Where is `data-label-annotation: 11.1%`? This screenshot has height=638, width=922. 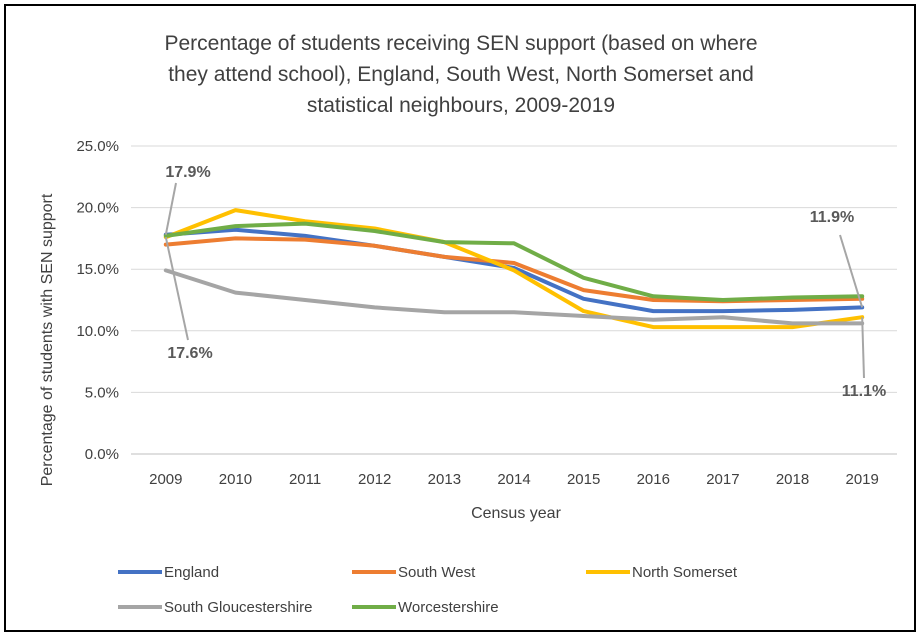
data-label-annotation: 11.1% is located at coordinates (864, 391).